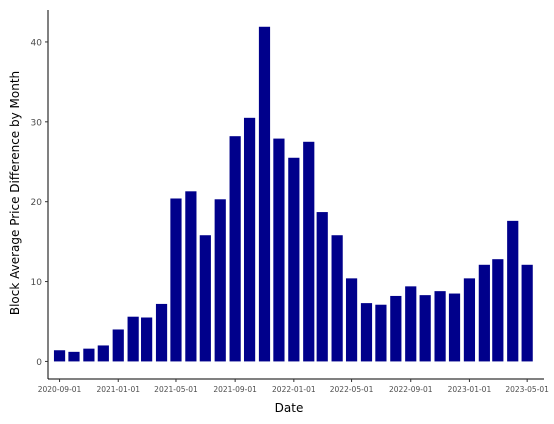 The height and width of the screenshot is (424, 554). What do you see at coordinates (37, 123) in the screenshot?
I see `y-tick-label: 30` at bounding box center [37, 123].